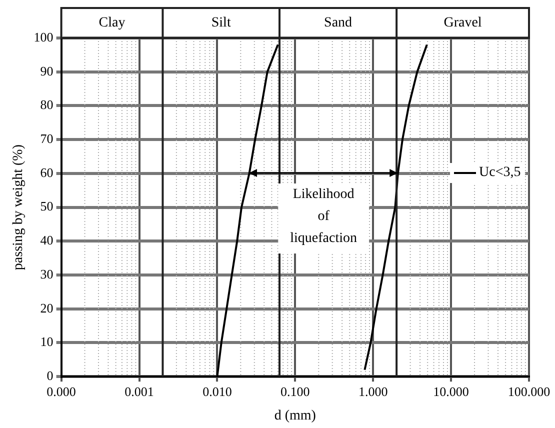  Describe the element at coordinates (47, 172) in the screenshot. I see `y-tick-label: 60` at that location.